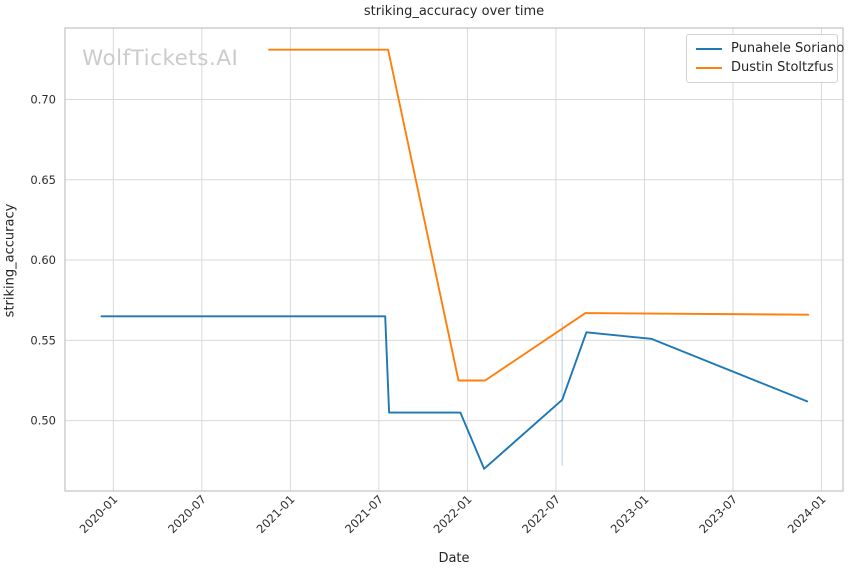 Image resolution: width=854 pixels, height=575 pixels. I want to click on x-axis-label: Date, so click(454, 558).